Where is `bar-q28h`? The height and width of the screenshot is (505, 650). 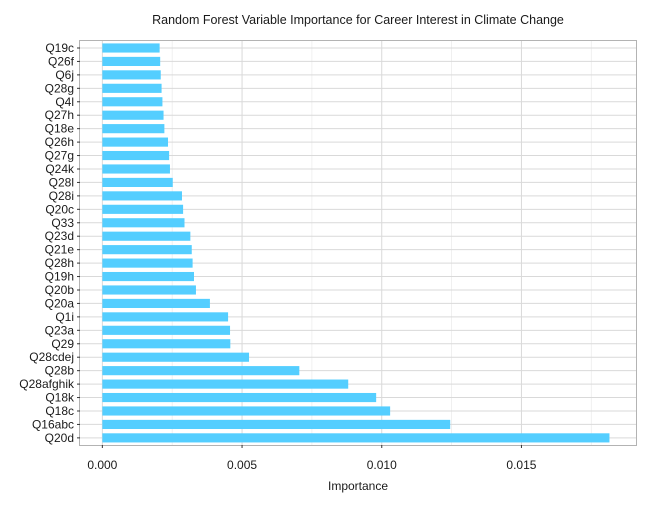 bar-q28h is located at coordinates (147, 263).